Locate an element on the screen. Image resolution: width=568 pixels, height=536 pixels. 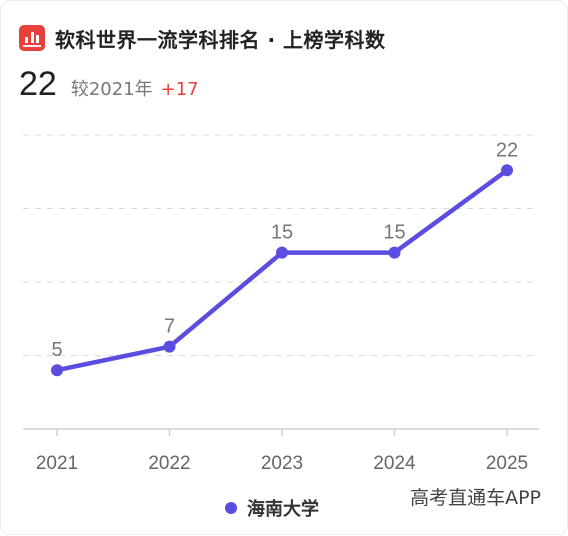
legend-marker-dot is located at coordinates (231, 508).